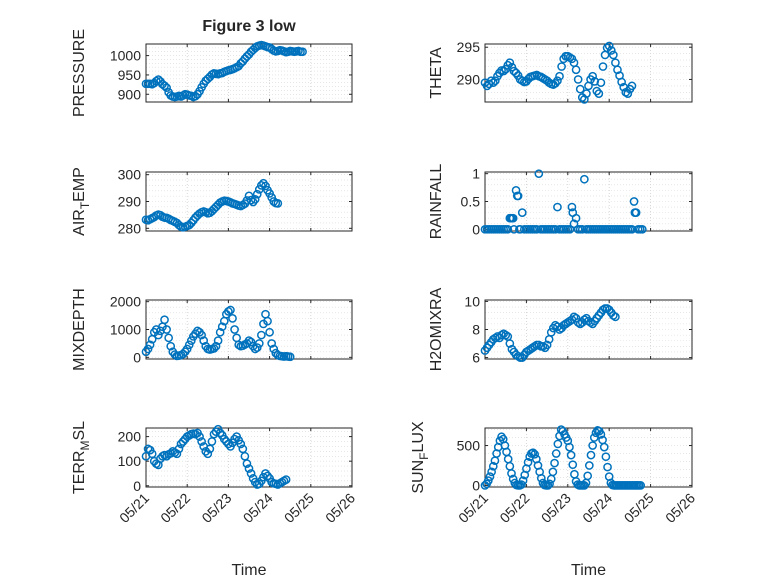 Image resolution: width=778 pixels, height=588 pixels. I want to click on y-tick-label: 280, so click(130, 228).